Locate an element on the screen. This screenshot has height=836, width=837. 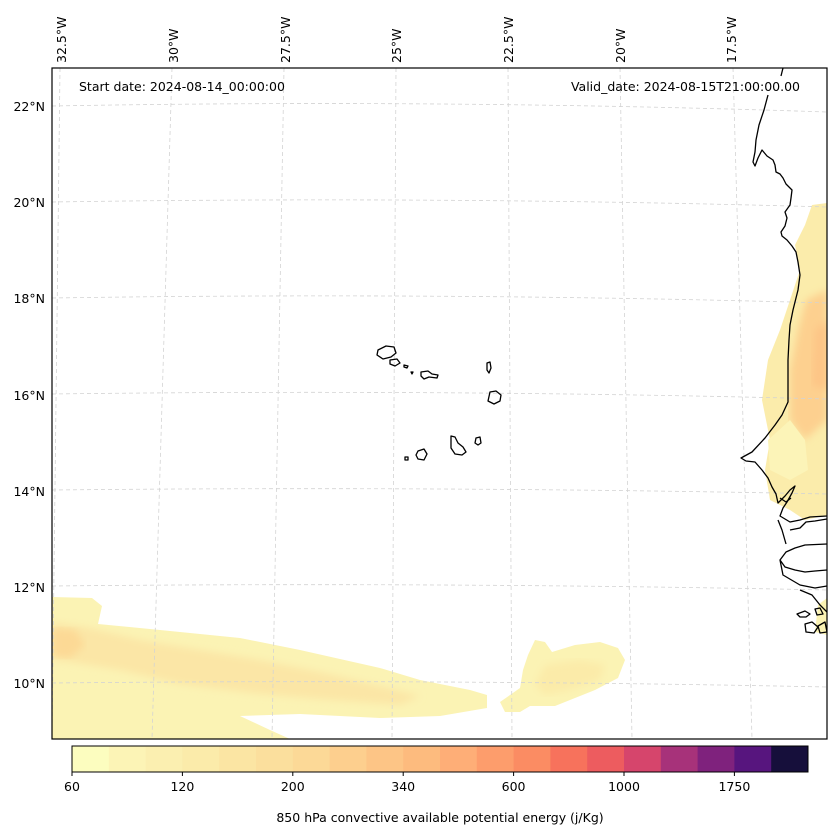
cape-area-coastal-west-edge is located at coordinates (788, 450).